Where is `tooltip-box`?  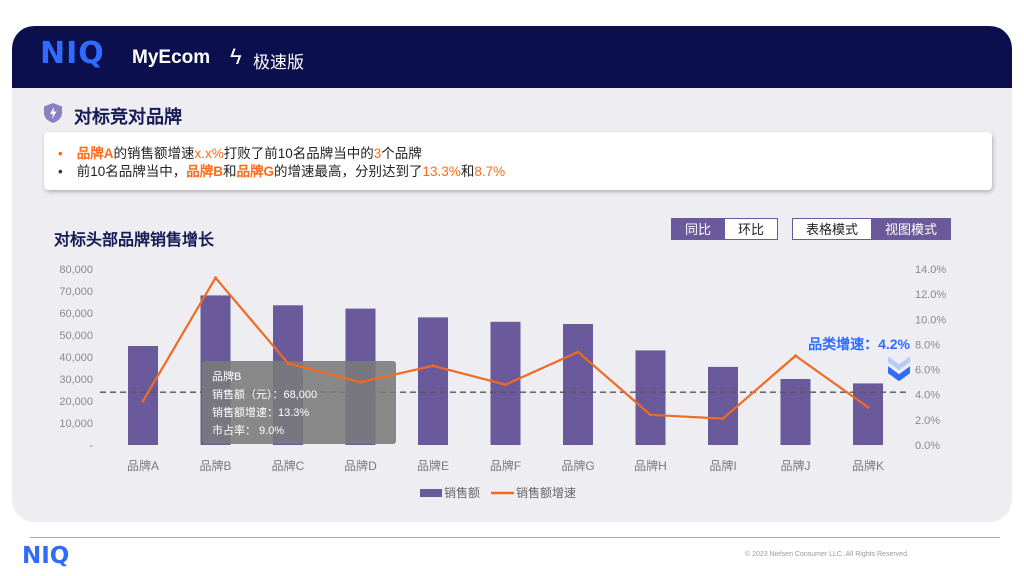 tooltip-box is located at coordinates (299, 402).